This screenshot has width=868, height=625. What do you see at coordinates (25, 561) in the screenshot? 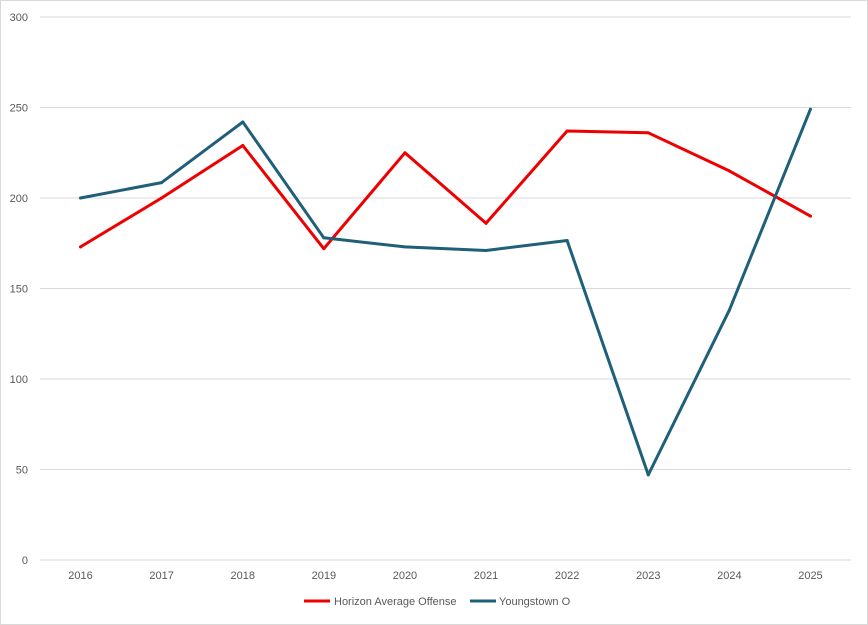
I see `y-tick-label: 0` at bounding box center [25, 561].